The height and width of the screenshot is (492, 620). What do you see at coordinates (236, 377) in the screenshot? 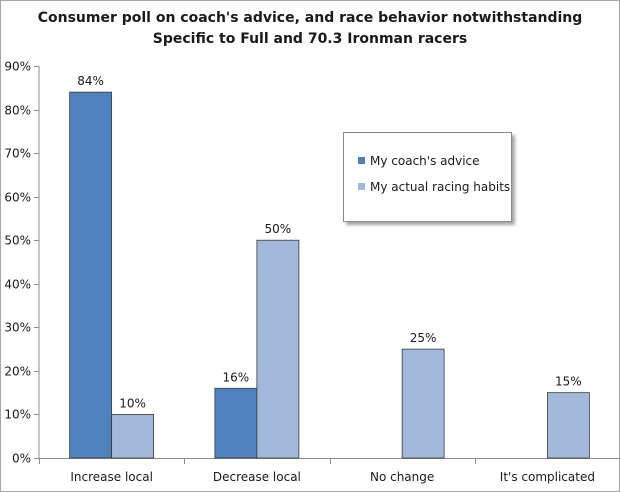
I see `bar-value-label: 16%` at bounding box center [236, 377].